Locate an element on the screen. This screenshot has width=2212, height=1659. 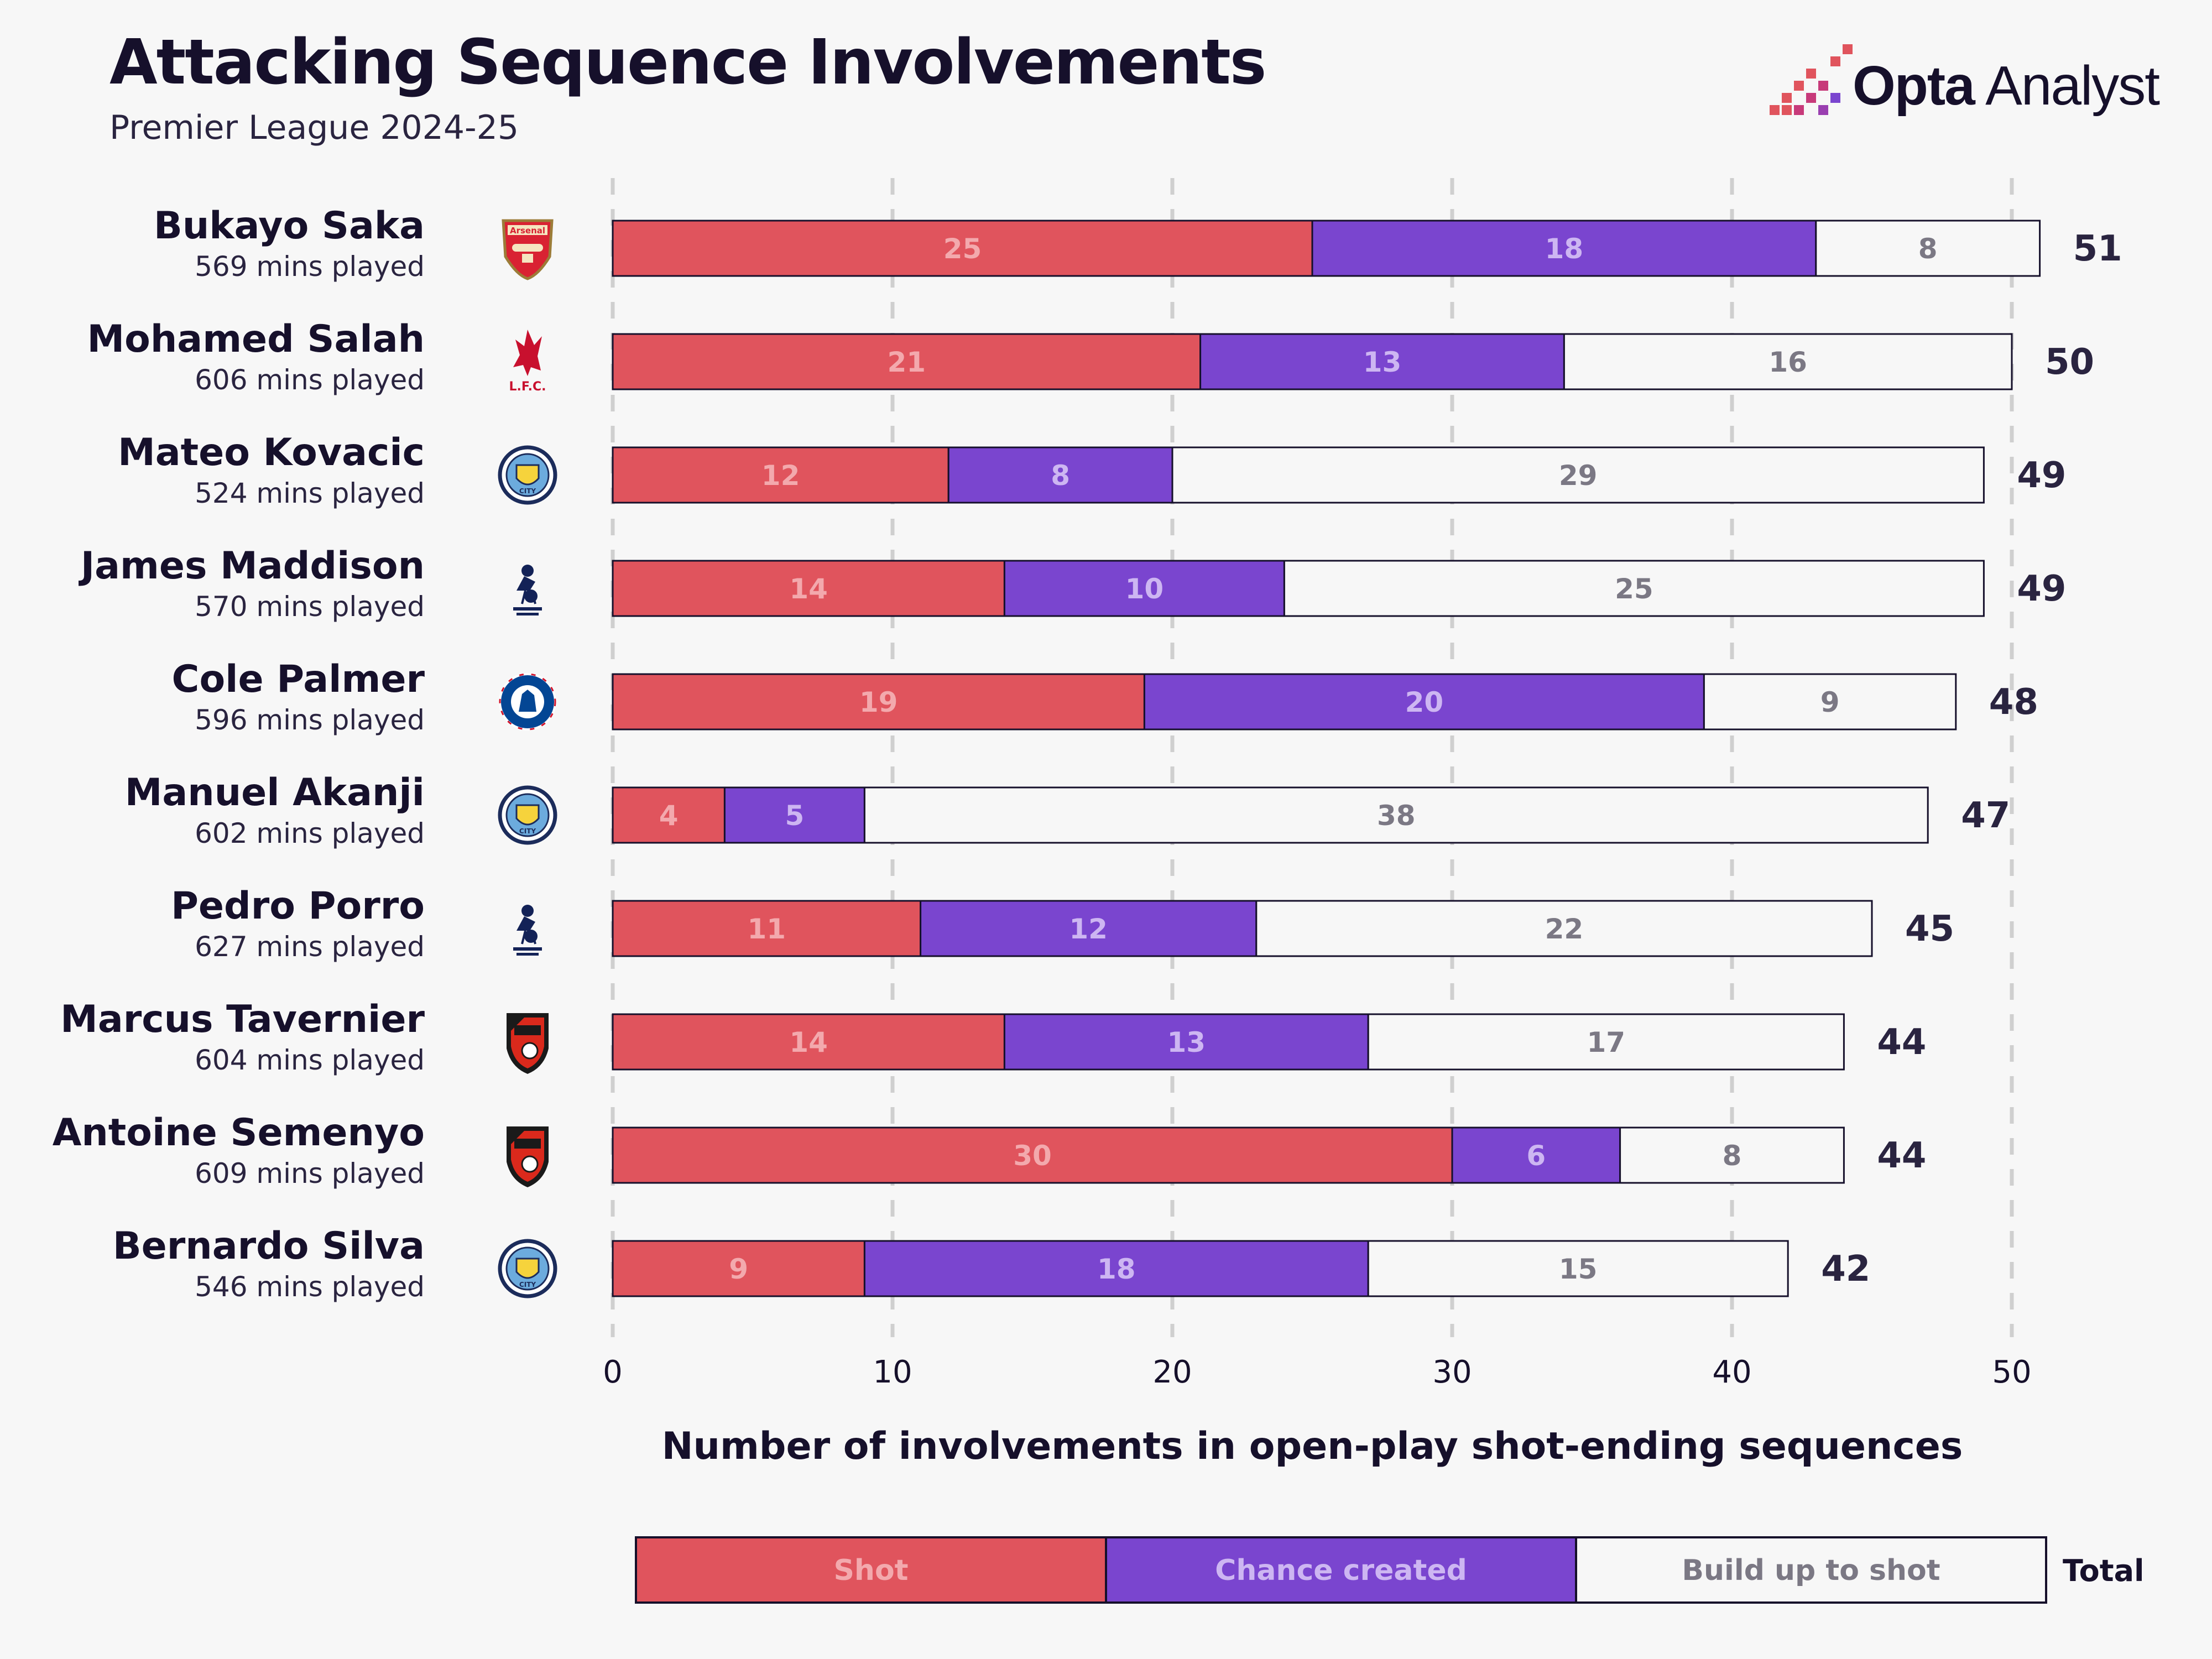
chance-created-segment-label: 6 is located at coordinates (1536, 1156).